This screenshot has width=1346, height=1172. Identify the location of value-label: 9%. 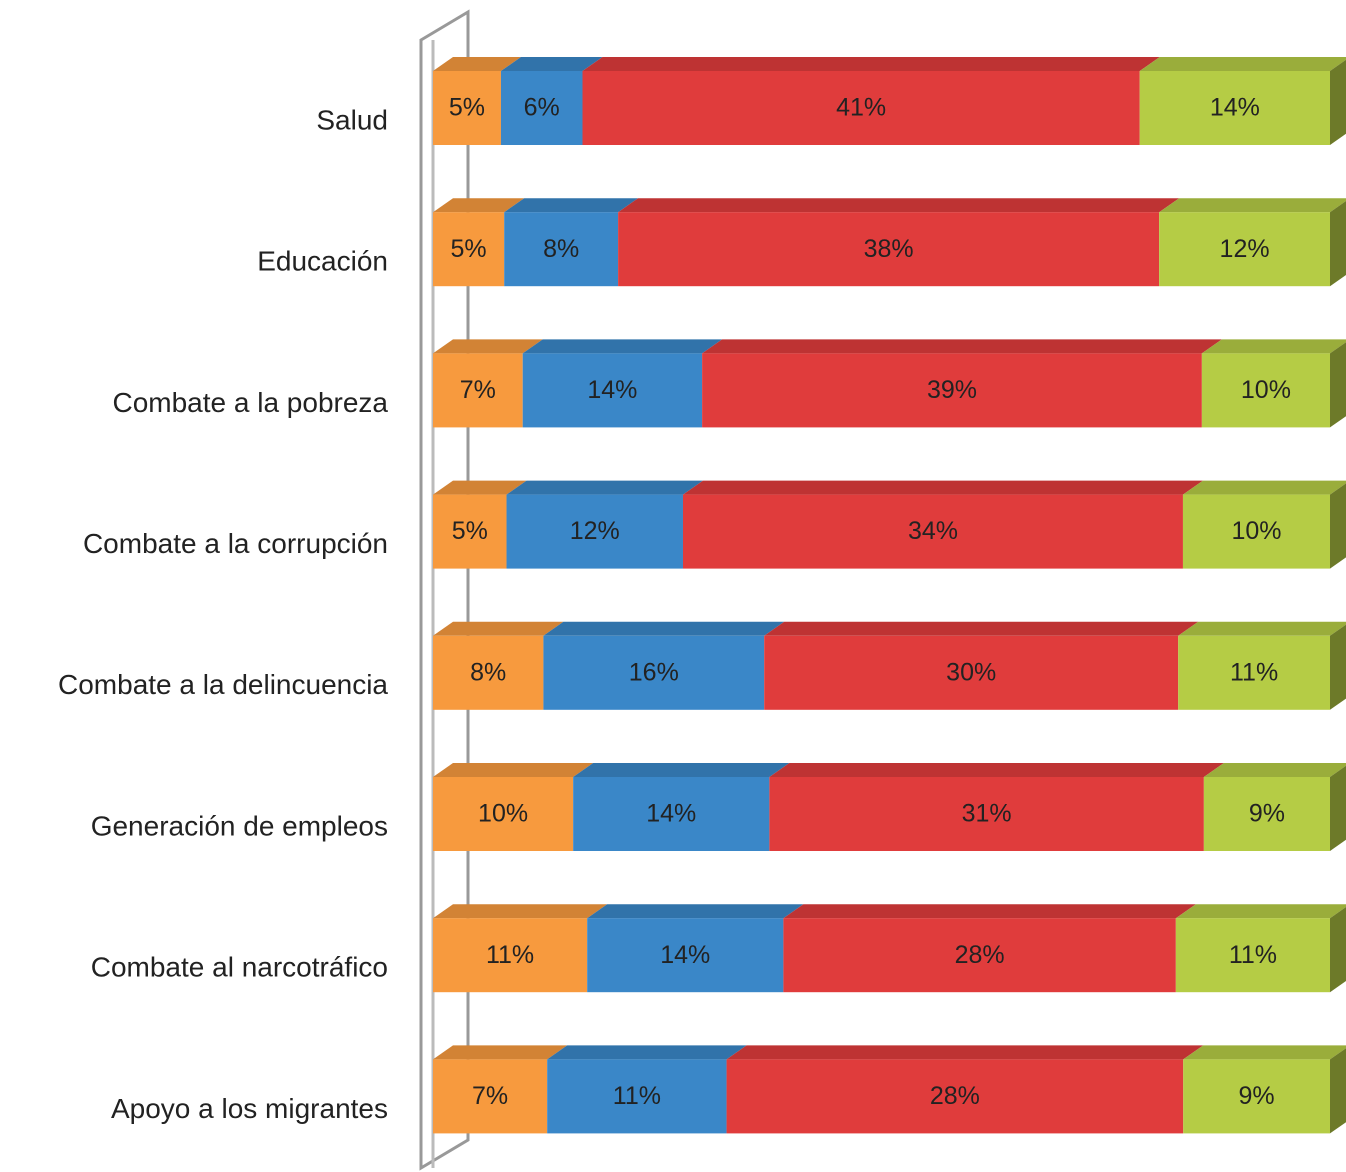
(1257, 1096).